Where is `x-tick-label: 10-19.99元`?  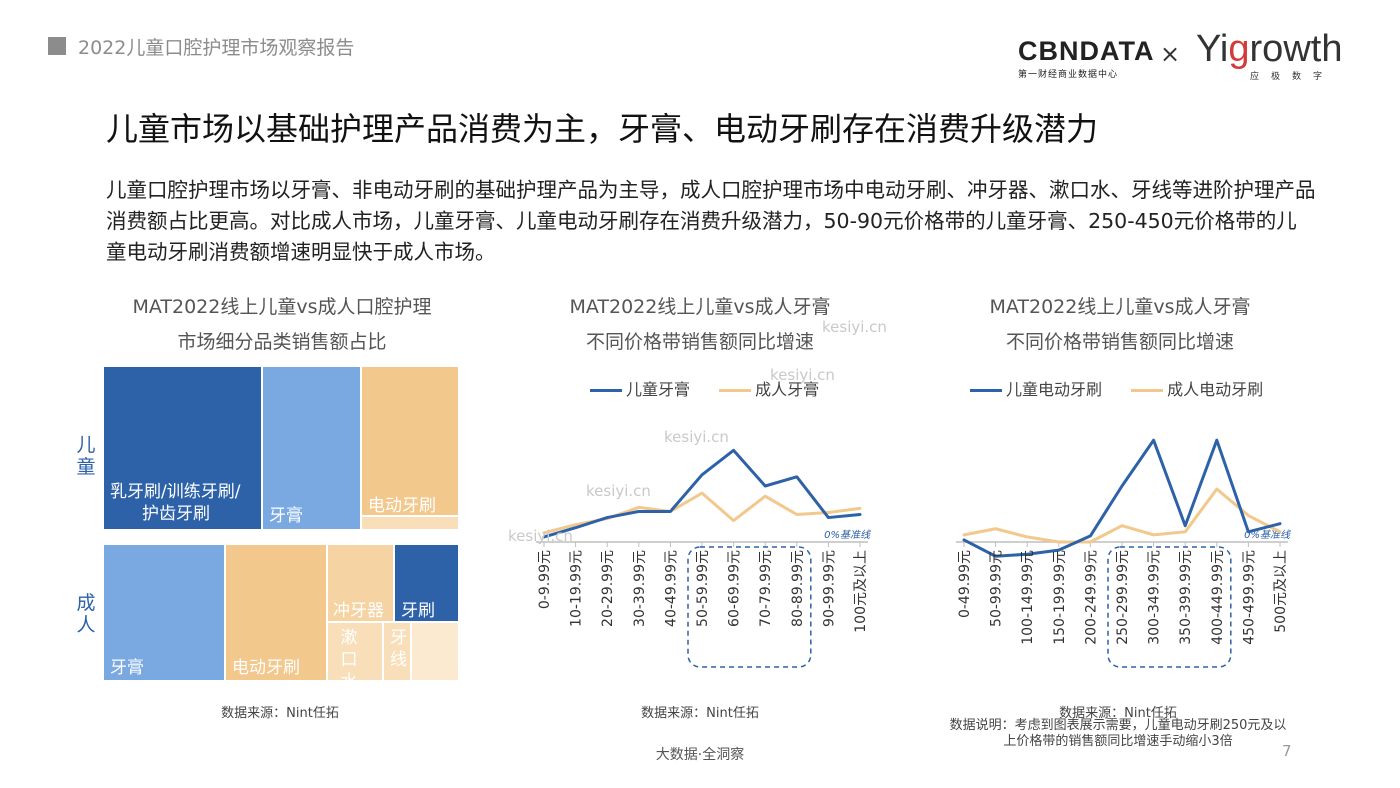
x-tick-label: 10-19.99元 is located at coordinates (577, 588).